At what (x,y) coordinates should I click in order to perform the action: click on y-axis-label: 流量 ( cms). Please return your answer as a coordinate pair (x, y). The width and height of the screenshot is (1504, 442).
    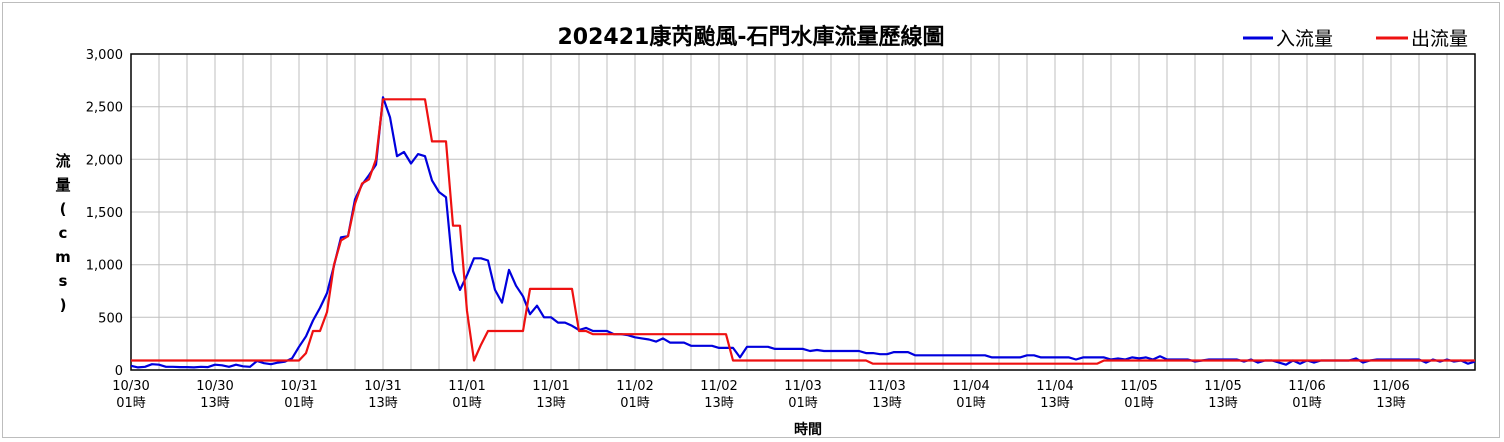
    Looking at the image, I should click on (63, 233).